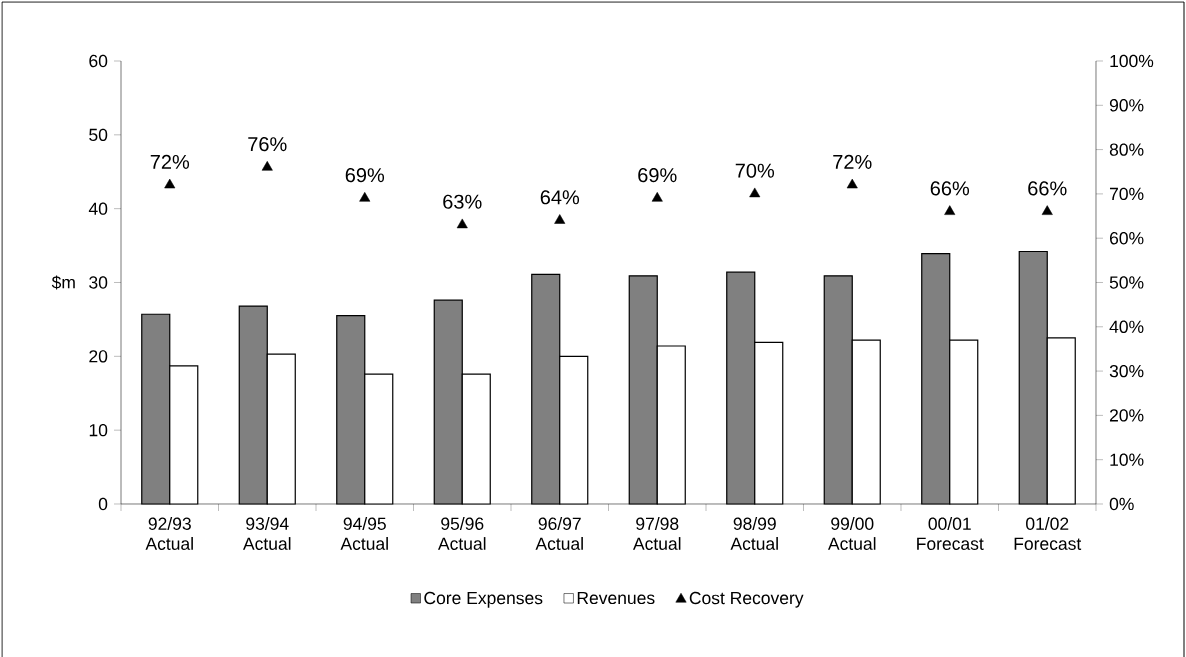  What do you see at coordinates (560, 197) in the screenshot?
I see `data-label: 64%` at bounding box center [560, 197].